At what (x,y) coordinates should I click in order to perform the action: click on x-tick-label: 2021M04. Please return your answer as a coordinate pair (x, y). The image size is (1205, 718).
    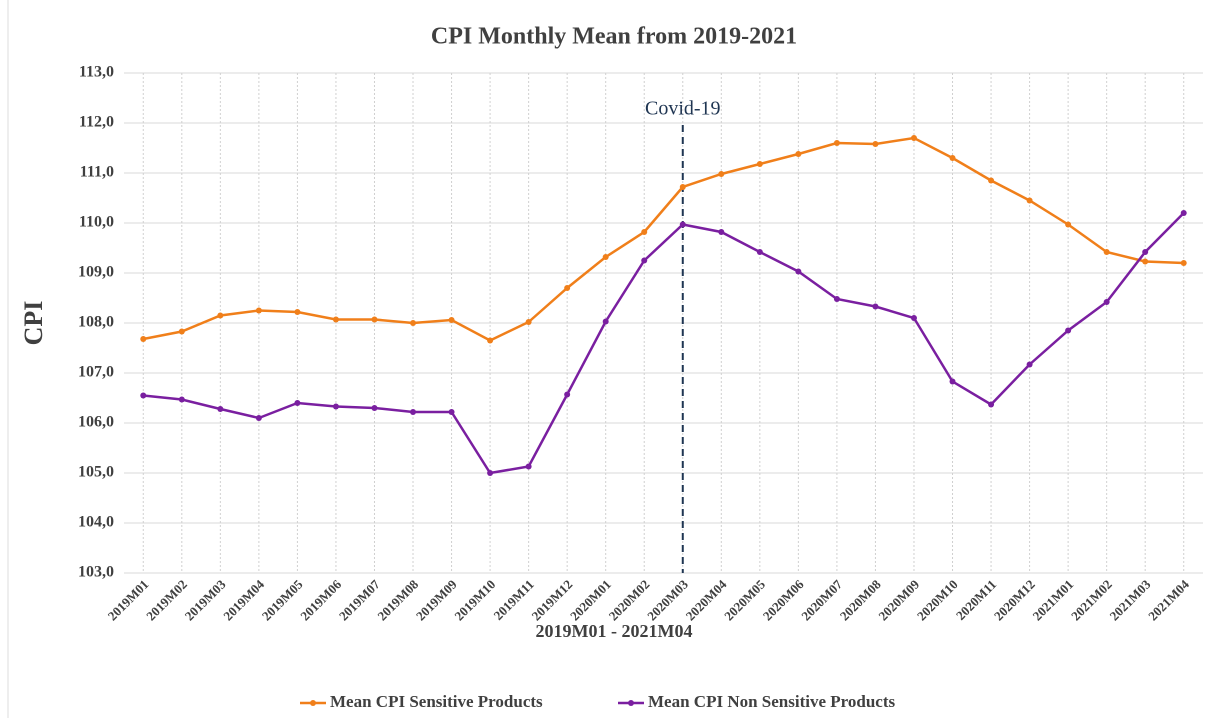
    Looking at the image, I should click on (1168, 599).